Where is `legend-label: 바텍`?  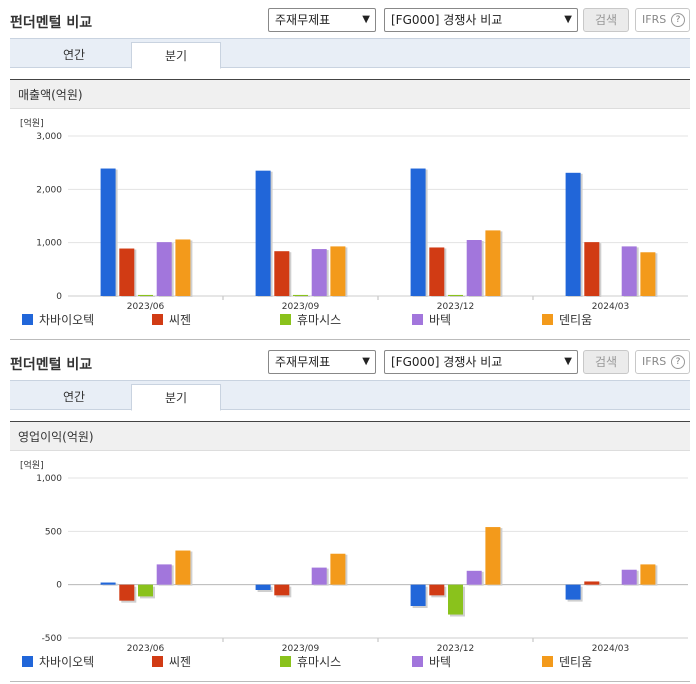
legend-label: 바텍 is located at coordinates (440, 662).